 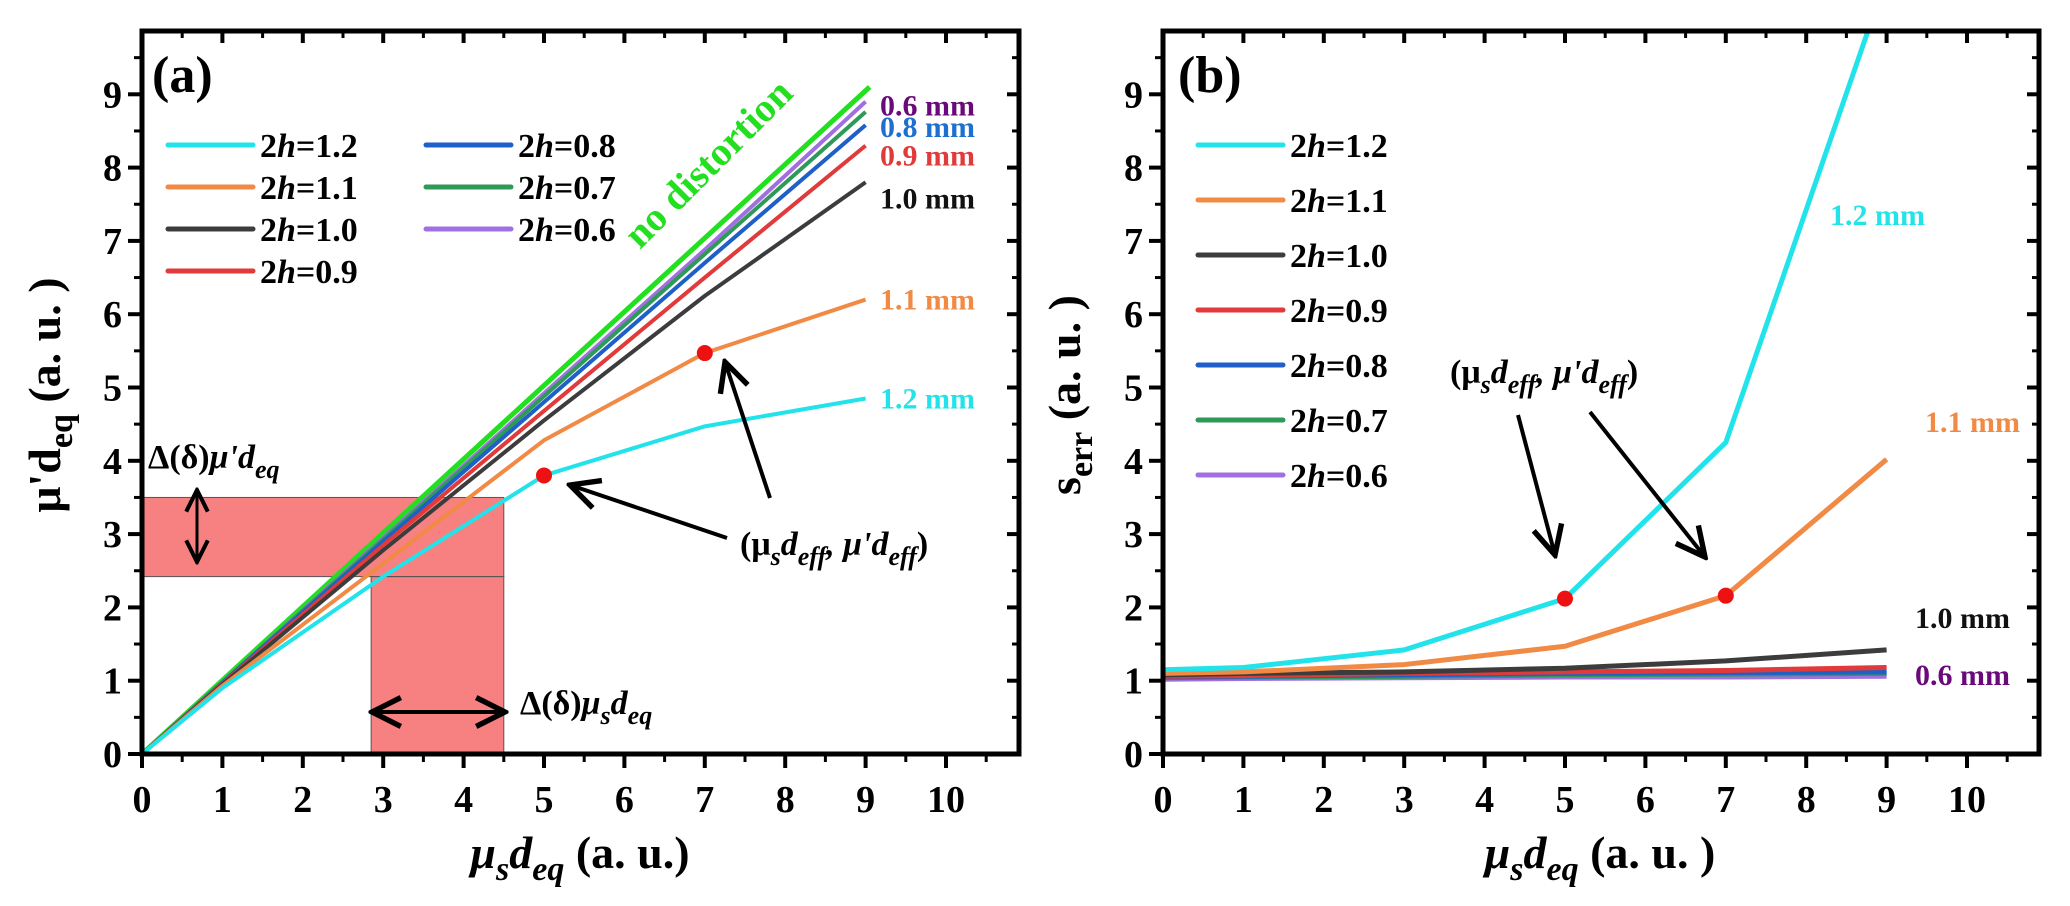 What do you see at coordinates (1133, 755) in the screenshot?
I see `y-tick-label: 0` at bounding box center [1133, 755].